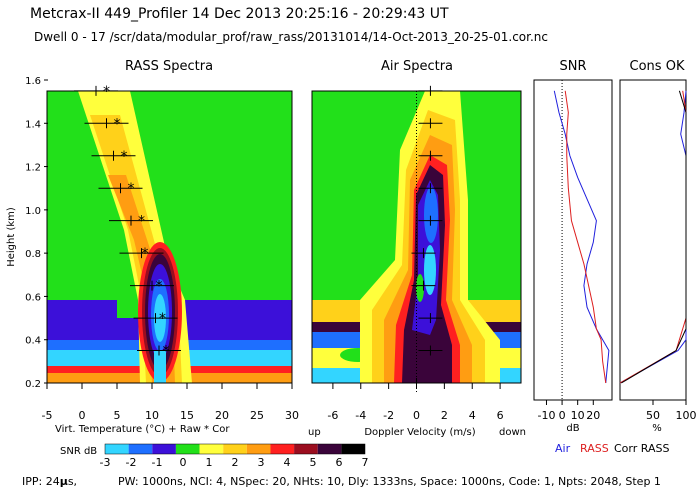 Image resolution: width=700 pixels, height=500 pixels. Describe the element at coordinates (420, 288) in the screenshot. I see `air-core-green` at that location.